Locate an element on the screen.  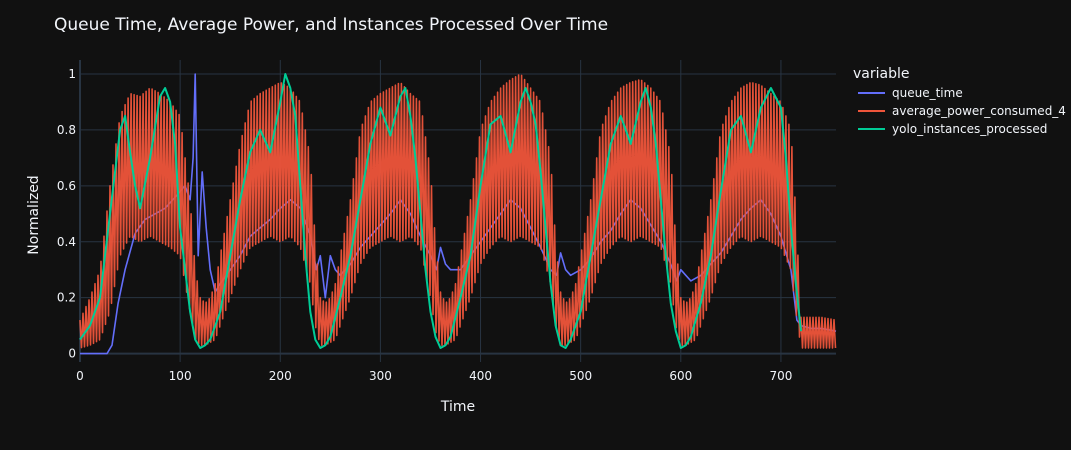
x-tick-labels: 0 100 200 300 400 500 600 700 is located at coordinates (434, 376).